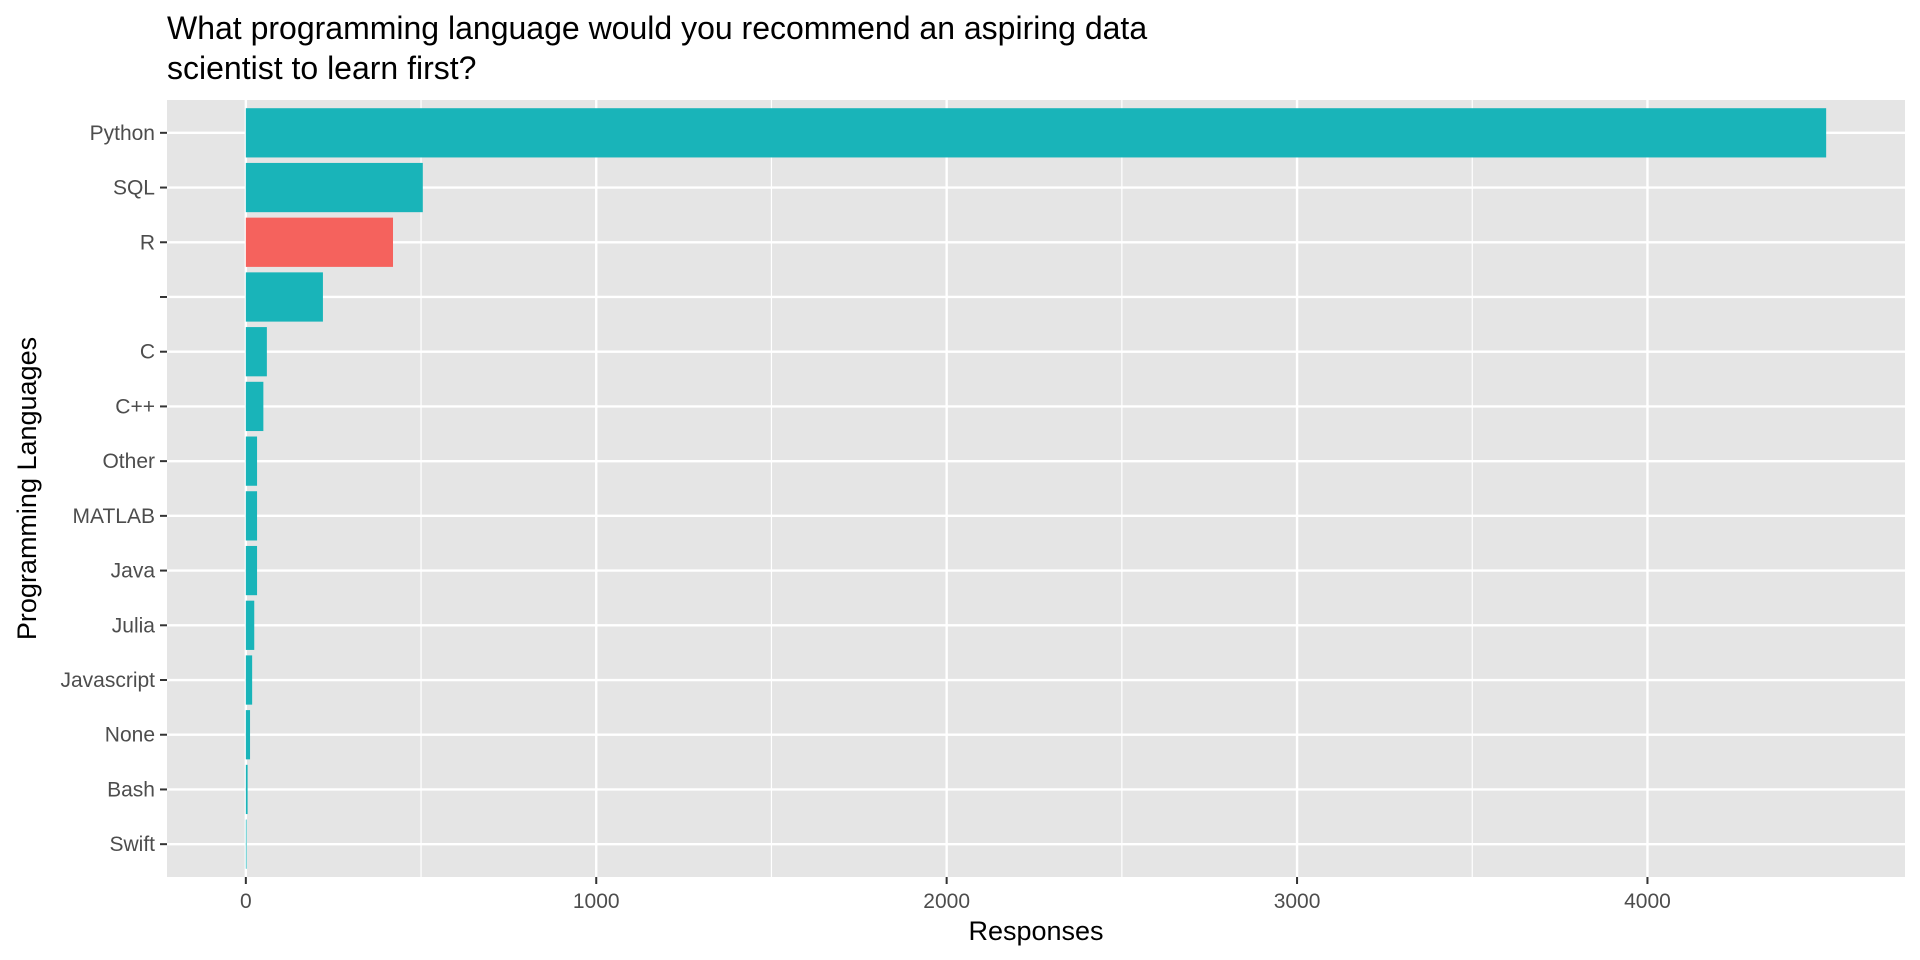 Image resolution: width=1920 pixels, height=960 pixels. I want to click on y-tick-label: C++, so click(135, 406).